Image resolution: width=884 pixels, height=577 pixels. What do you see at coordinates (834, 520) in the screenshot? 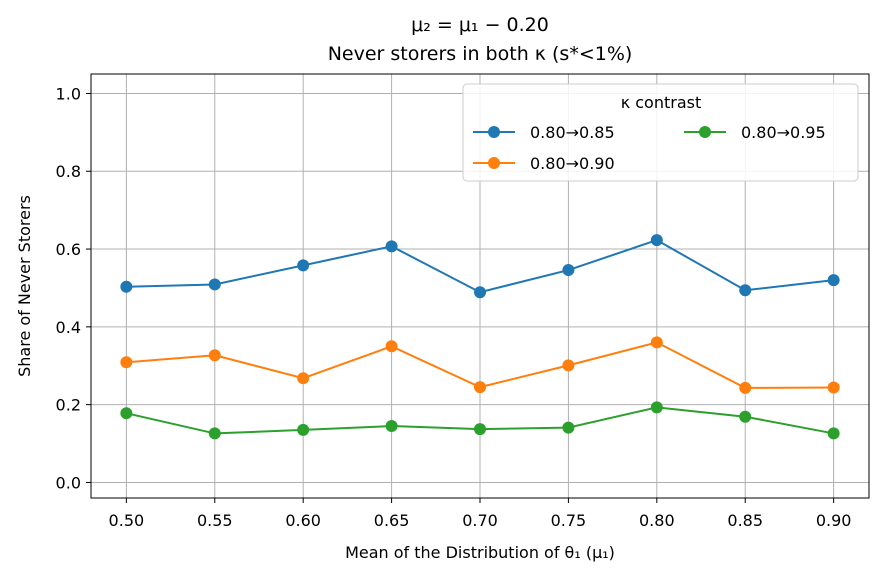
I see `x-tick-label: 0.90` at bounding box center [834, 520].